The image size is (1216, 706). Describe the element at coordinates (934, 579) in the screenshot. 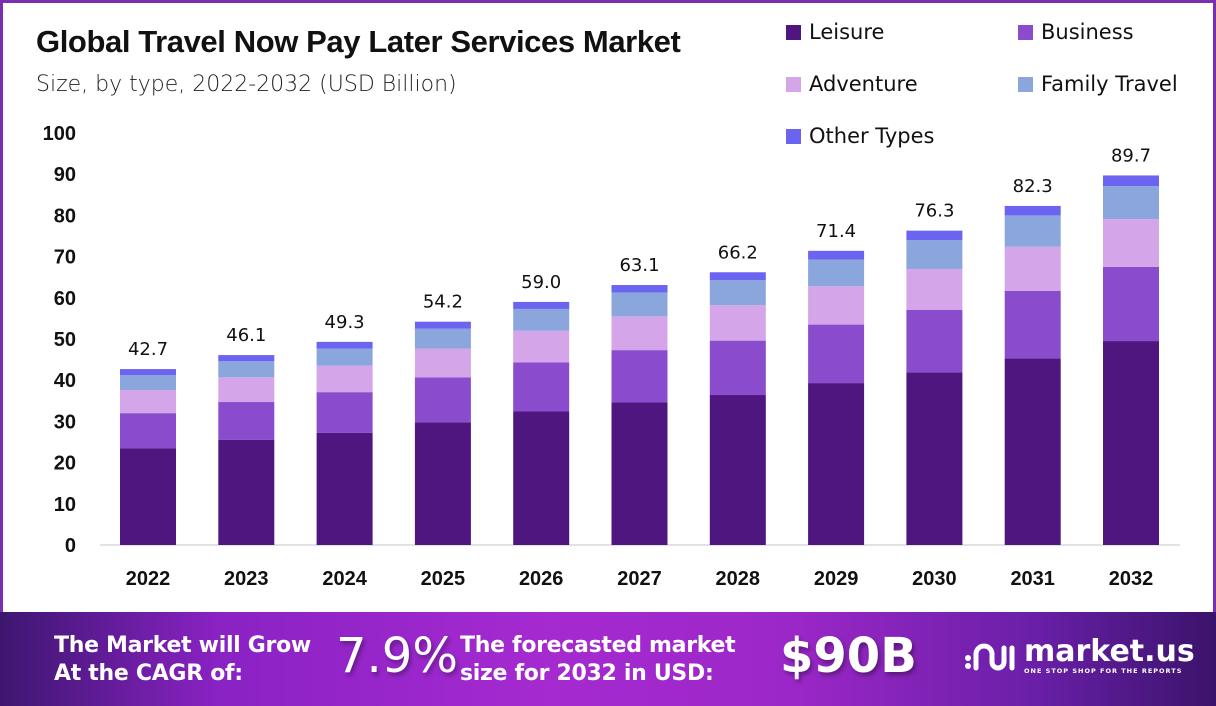

I see `x-tick-label: 2030` at that location.